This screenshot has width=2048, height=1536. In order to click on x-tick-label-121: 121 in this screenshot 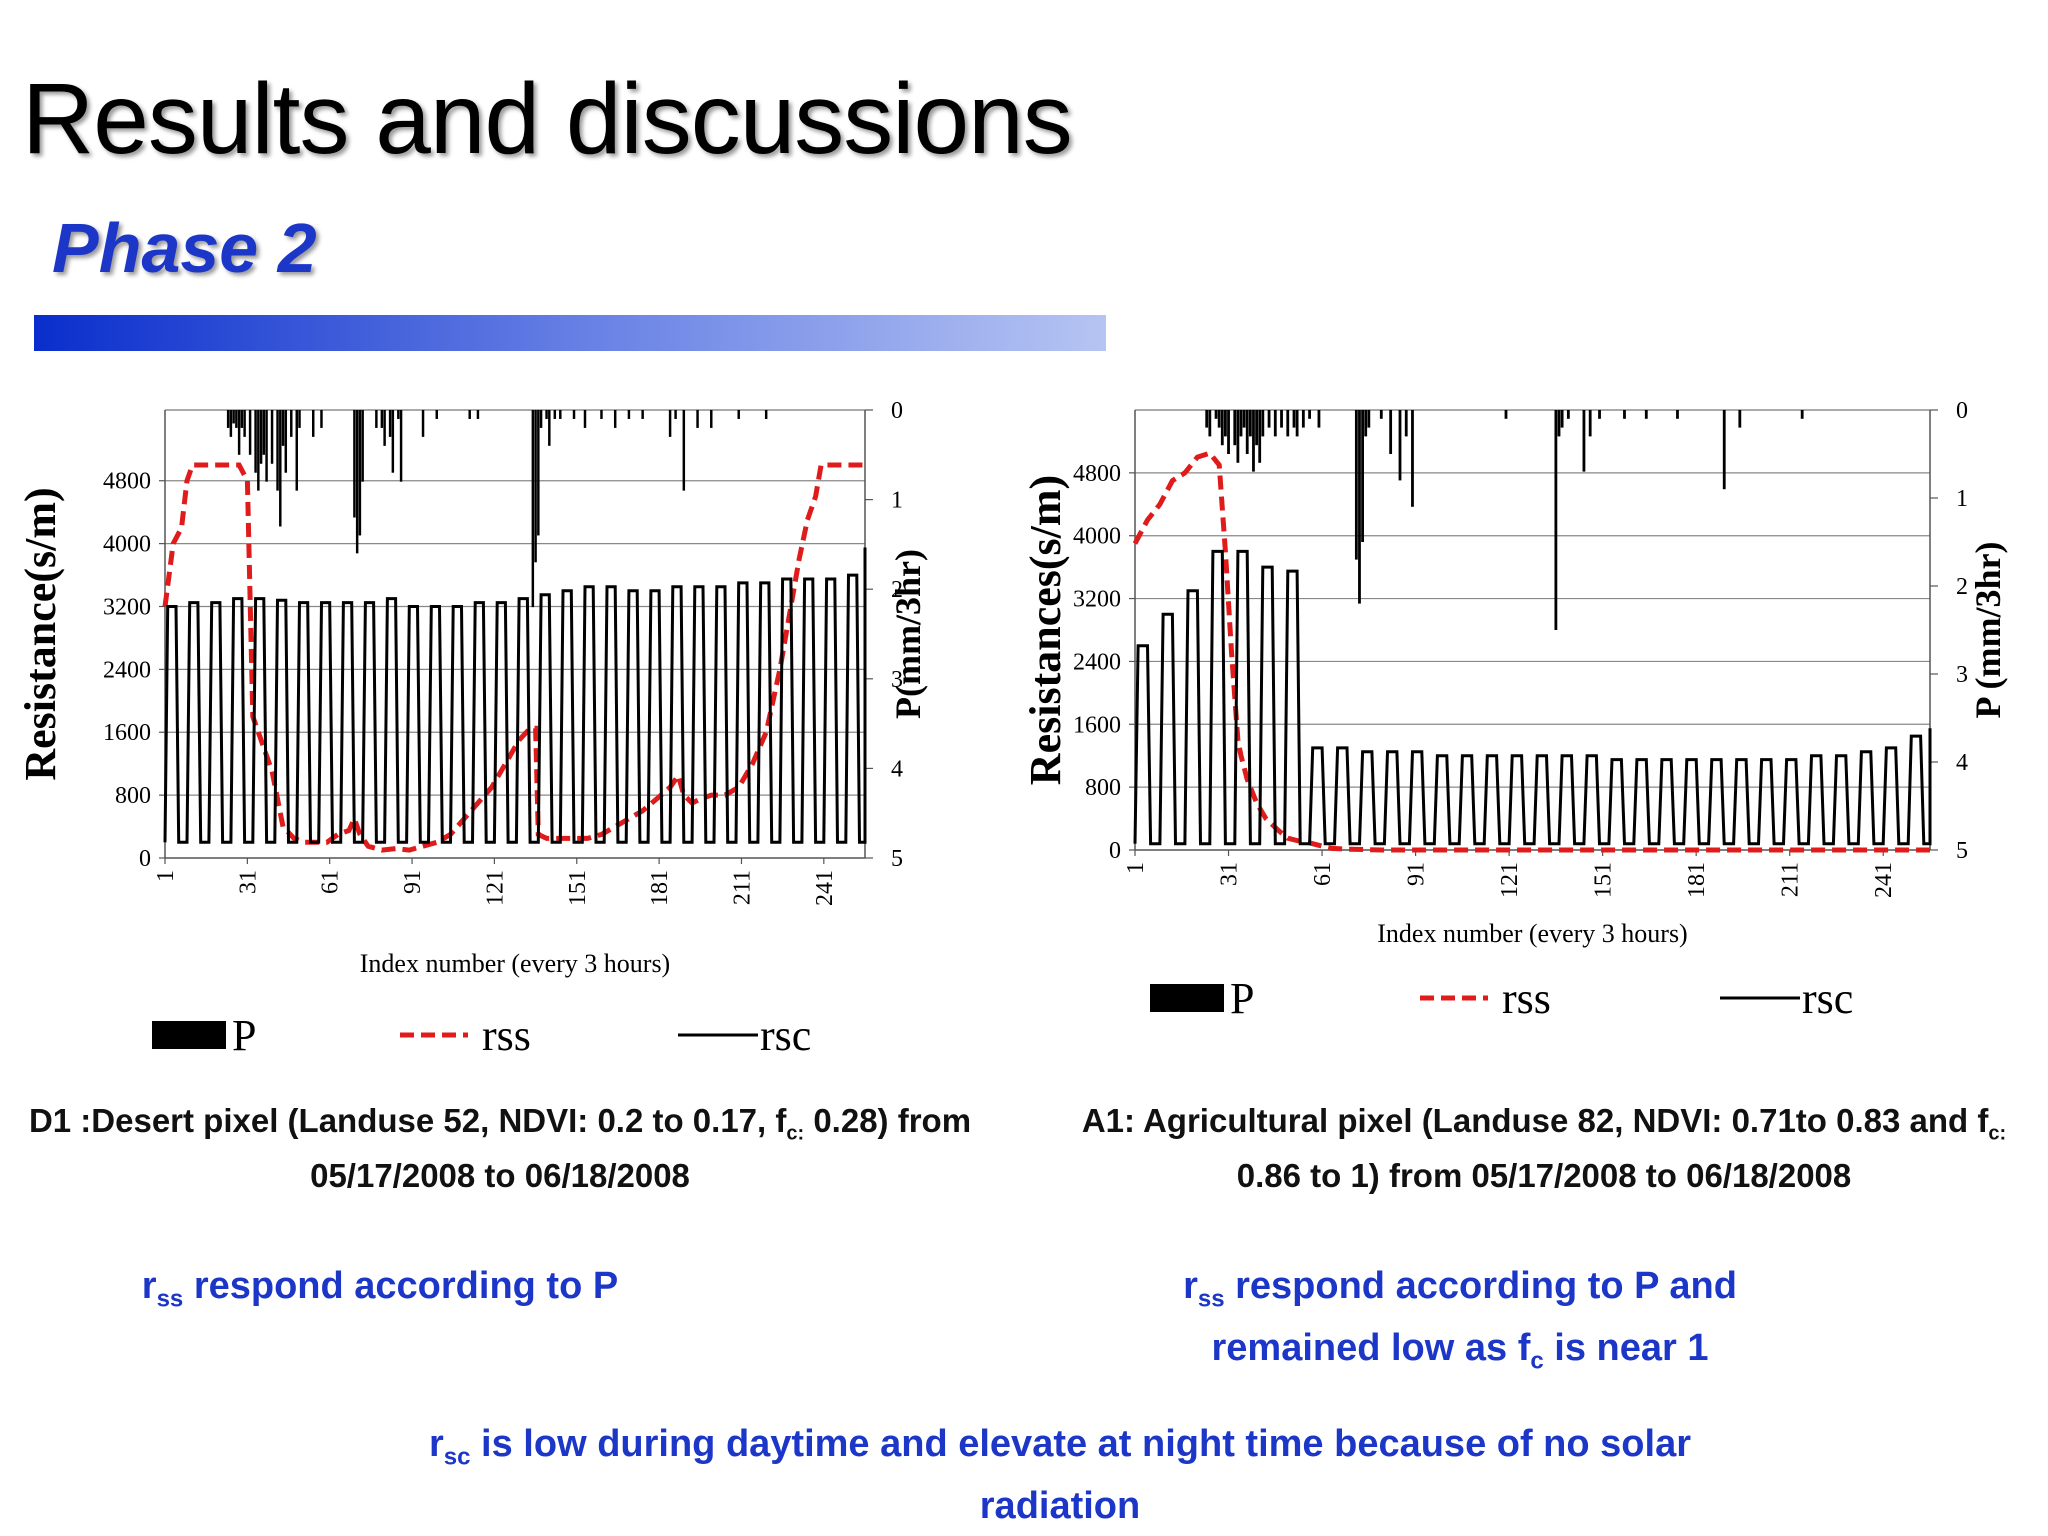, I will do `click(495, 888)`.